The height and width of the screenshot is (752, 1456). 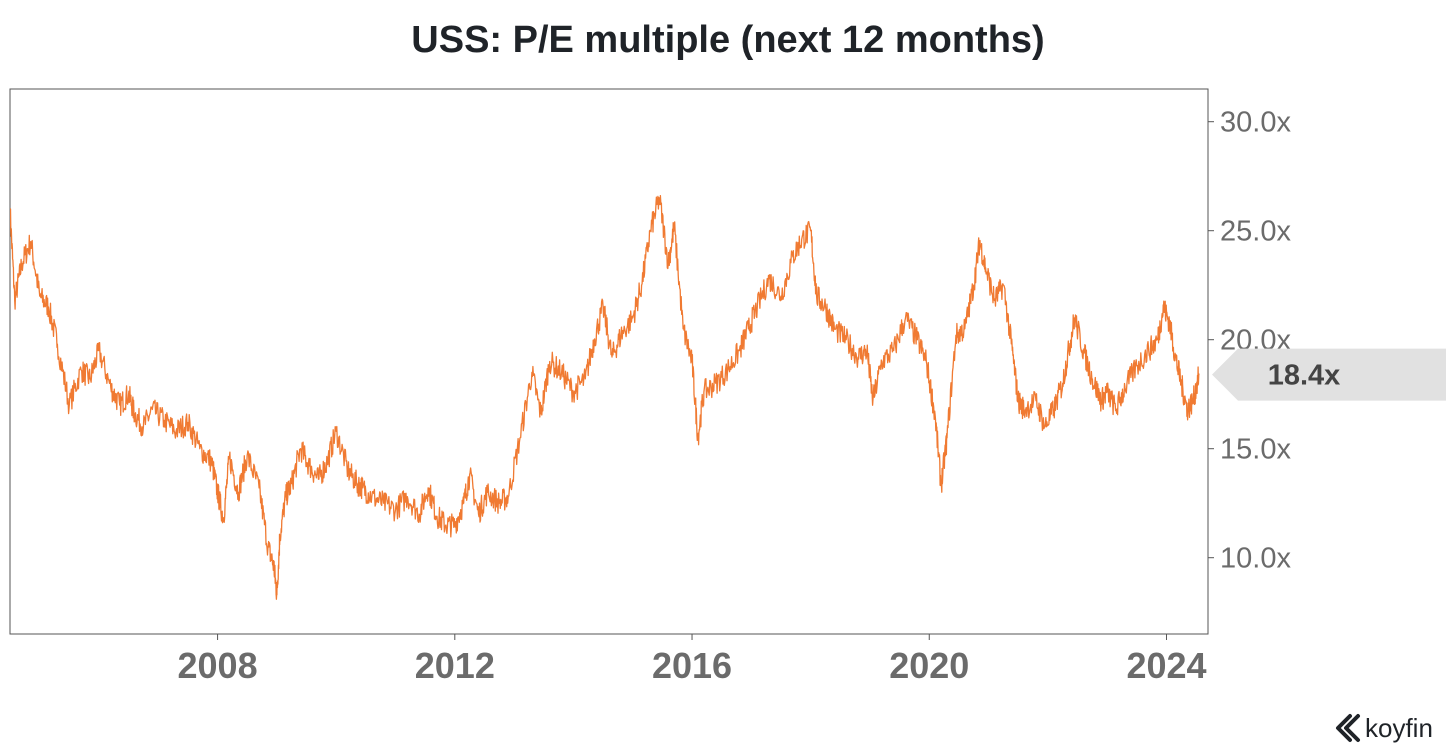 What do you see at coordinates (692, 665) in the screenshot?
I see `x-tick-label: 2016` at bounding box center [692, 665].